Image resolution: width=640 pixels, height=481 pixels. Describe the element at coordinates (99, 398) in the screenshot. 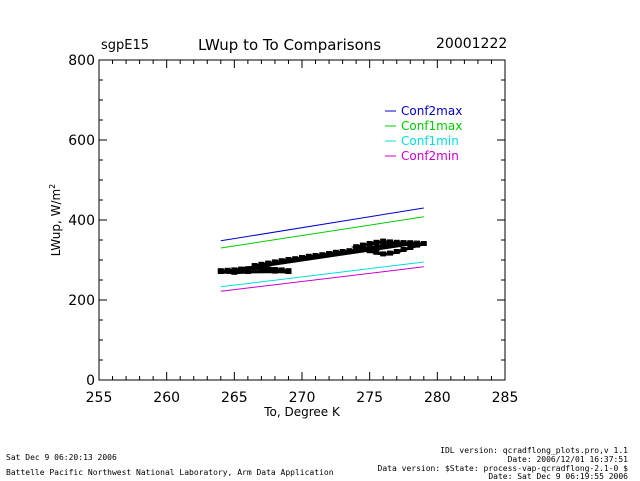

I see `x-tick-label: 255` at that location.